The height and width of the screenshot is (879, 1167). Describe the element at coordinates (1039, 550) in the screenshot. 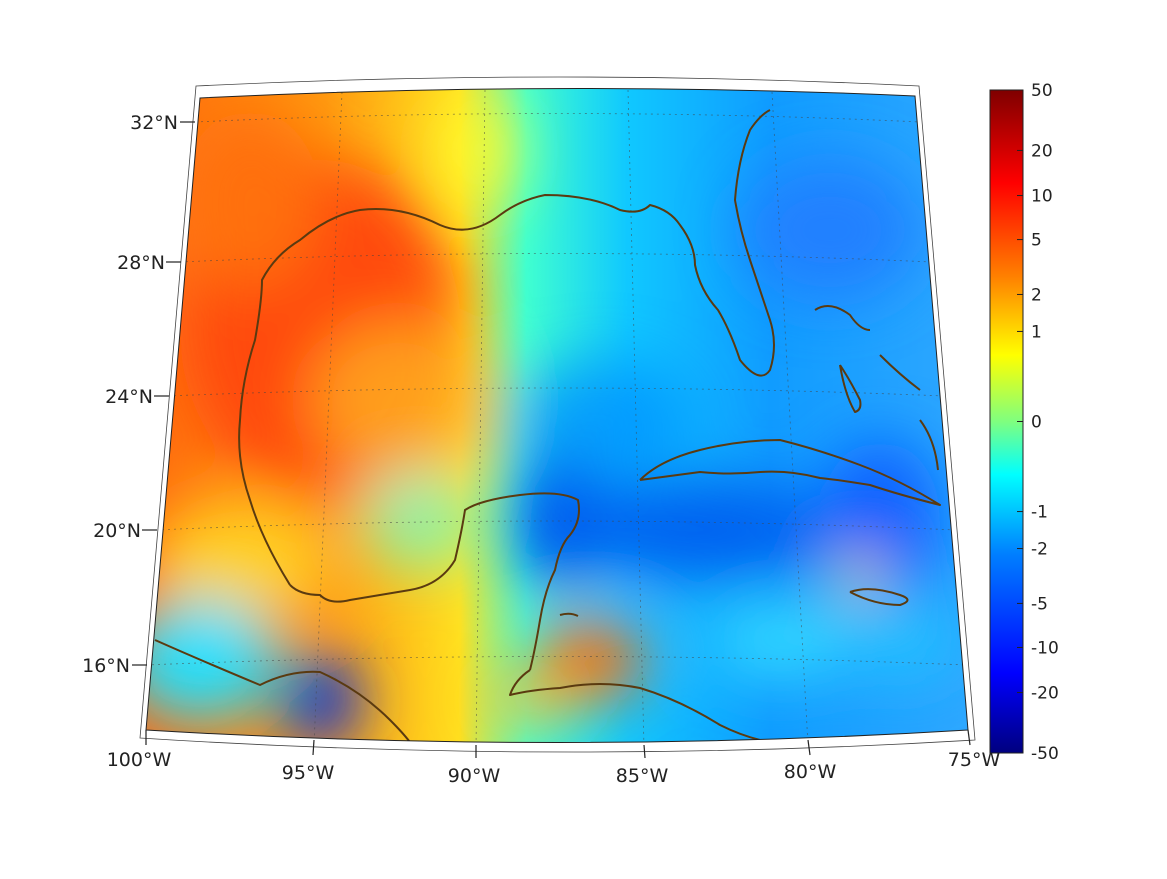

I see `colorbar-tick-label: -2` at that location.